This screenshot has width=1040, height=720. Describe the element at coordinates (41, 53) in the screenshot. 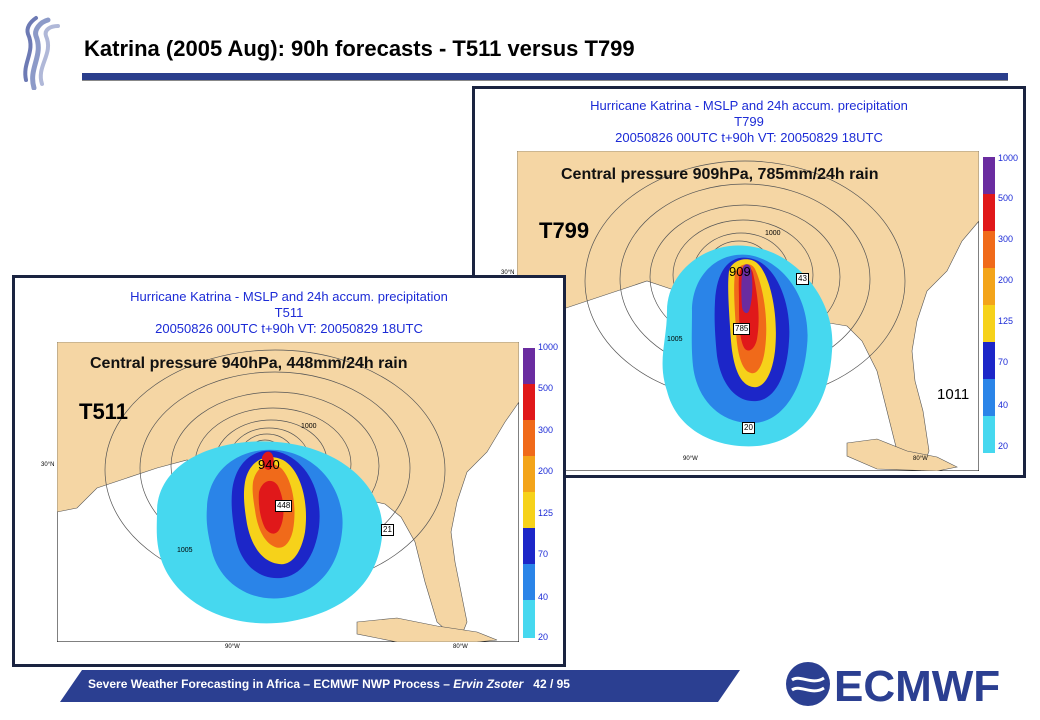

I see `ecmwf-swirl-icon` at that location.